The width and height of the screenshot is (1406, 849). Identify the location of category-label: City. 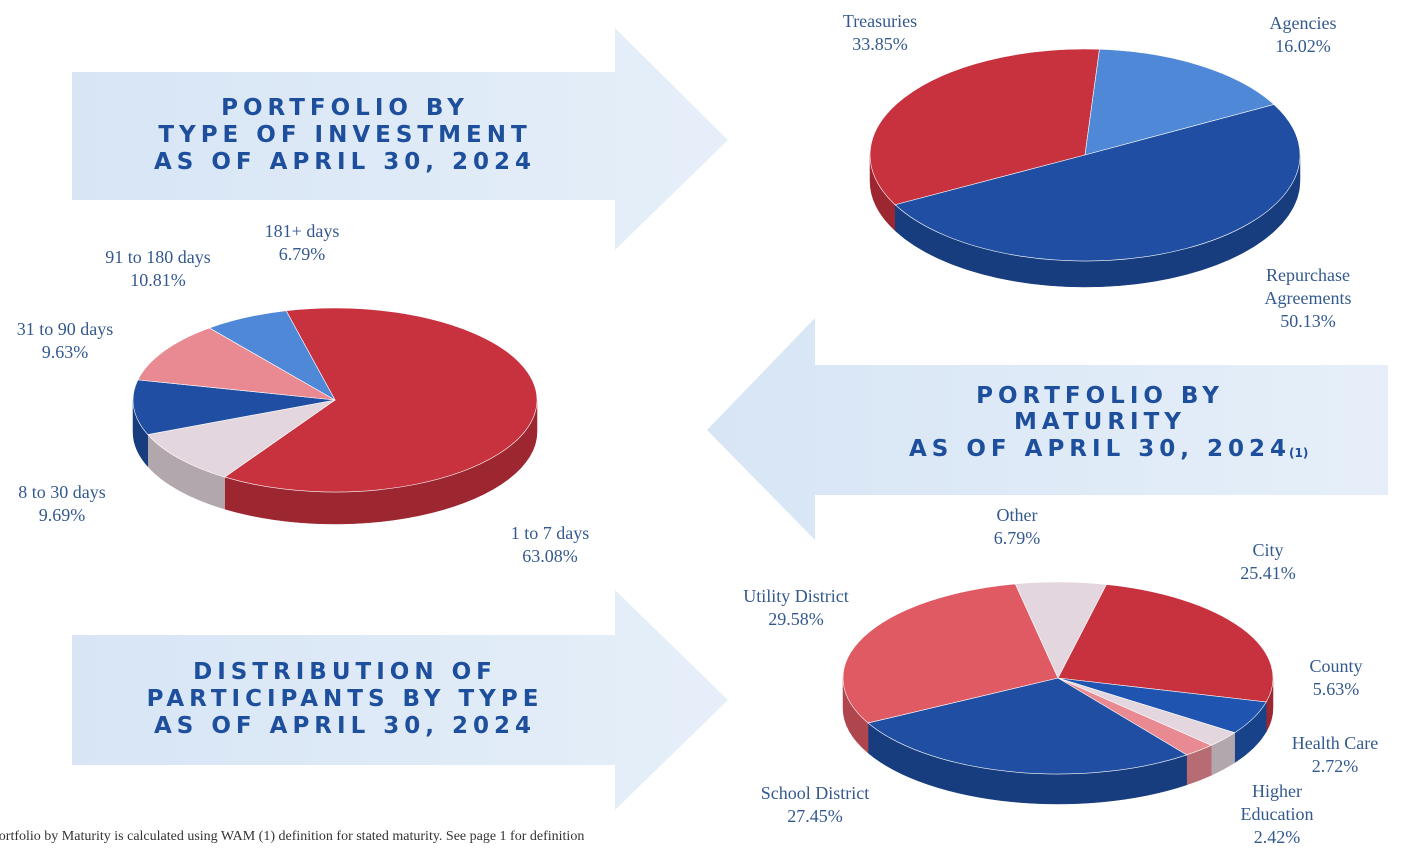
(1268, 550).